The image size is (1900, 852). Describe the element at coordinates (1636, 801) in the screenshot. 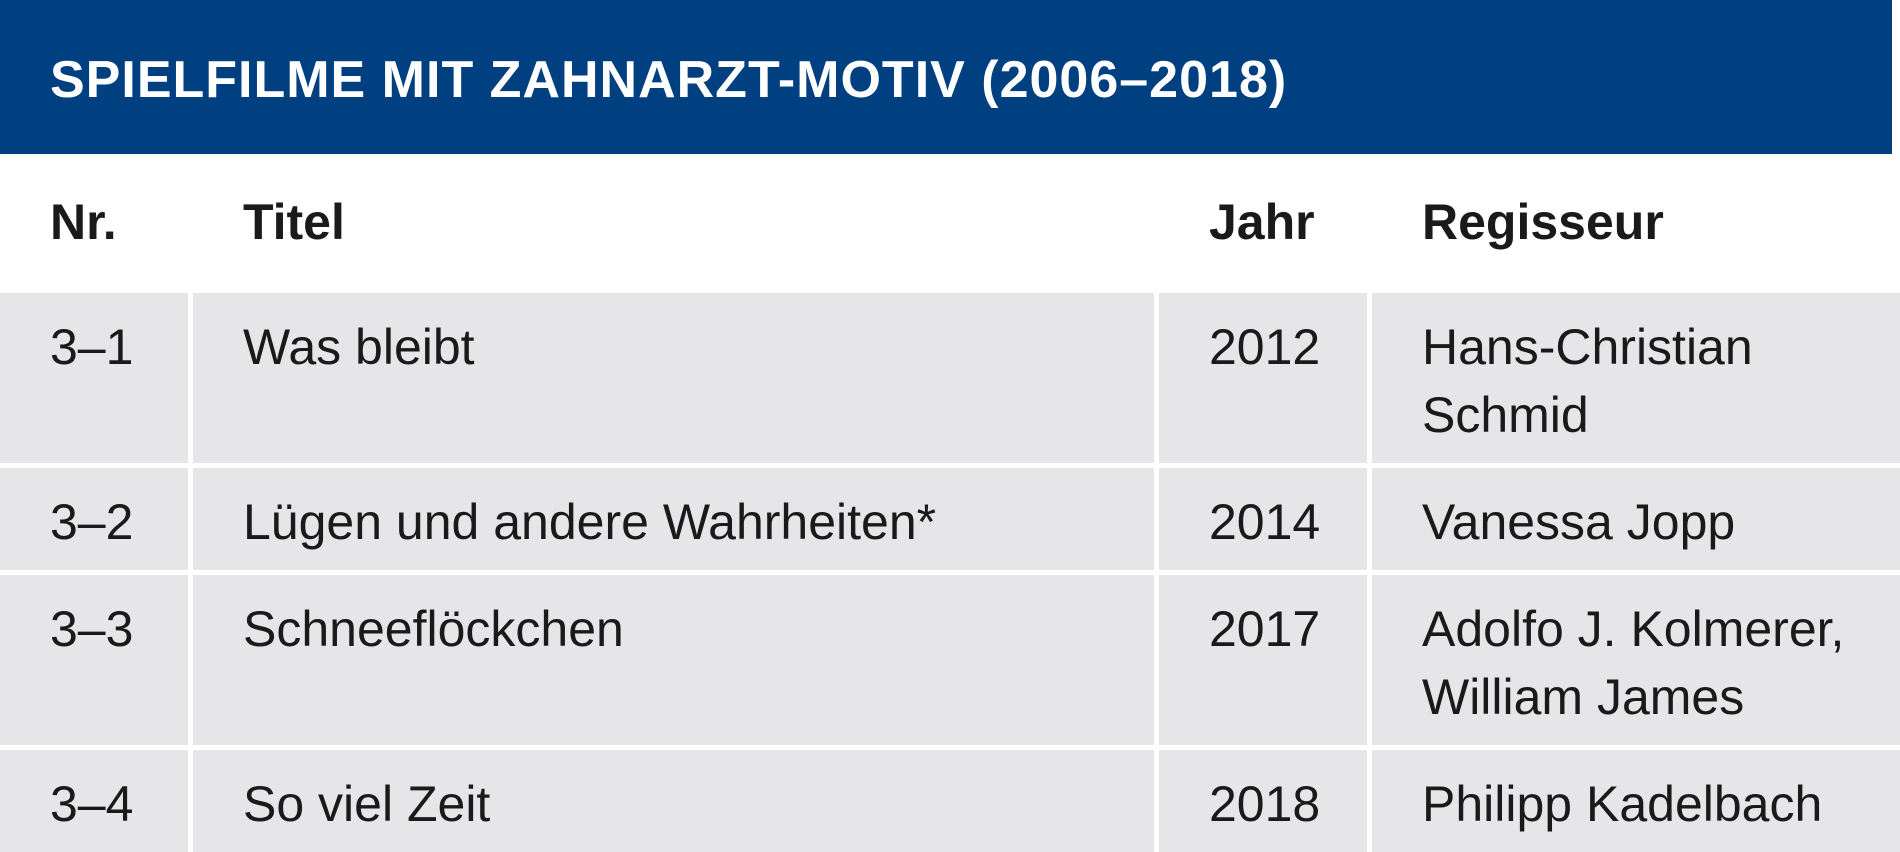

I see `table-cell: Philipp Kadelbach` at that location.